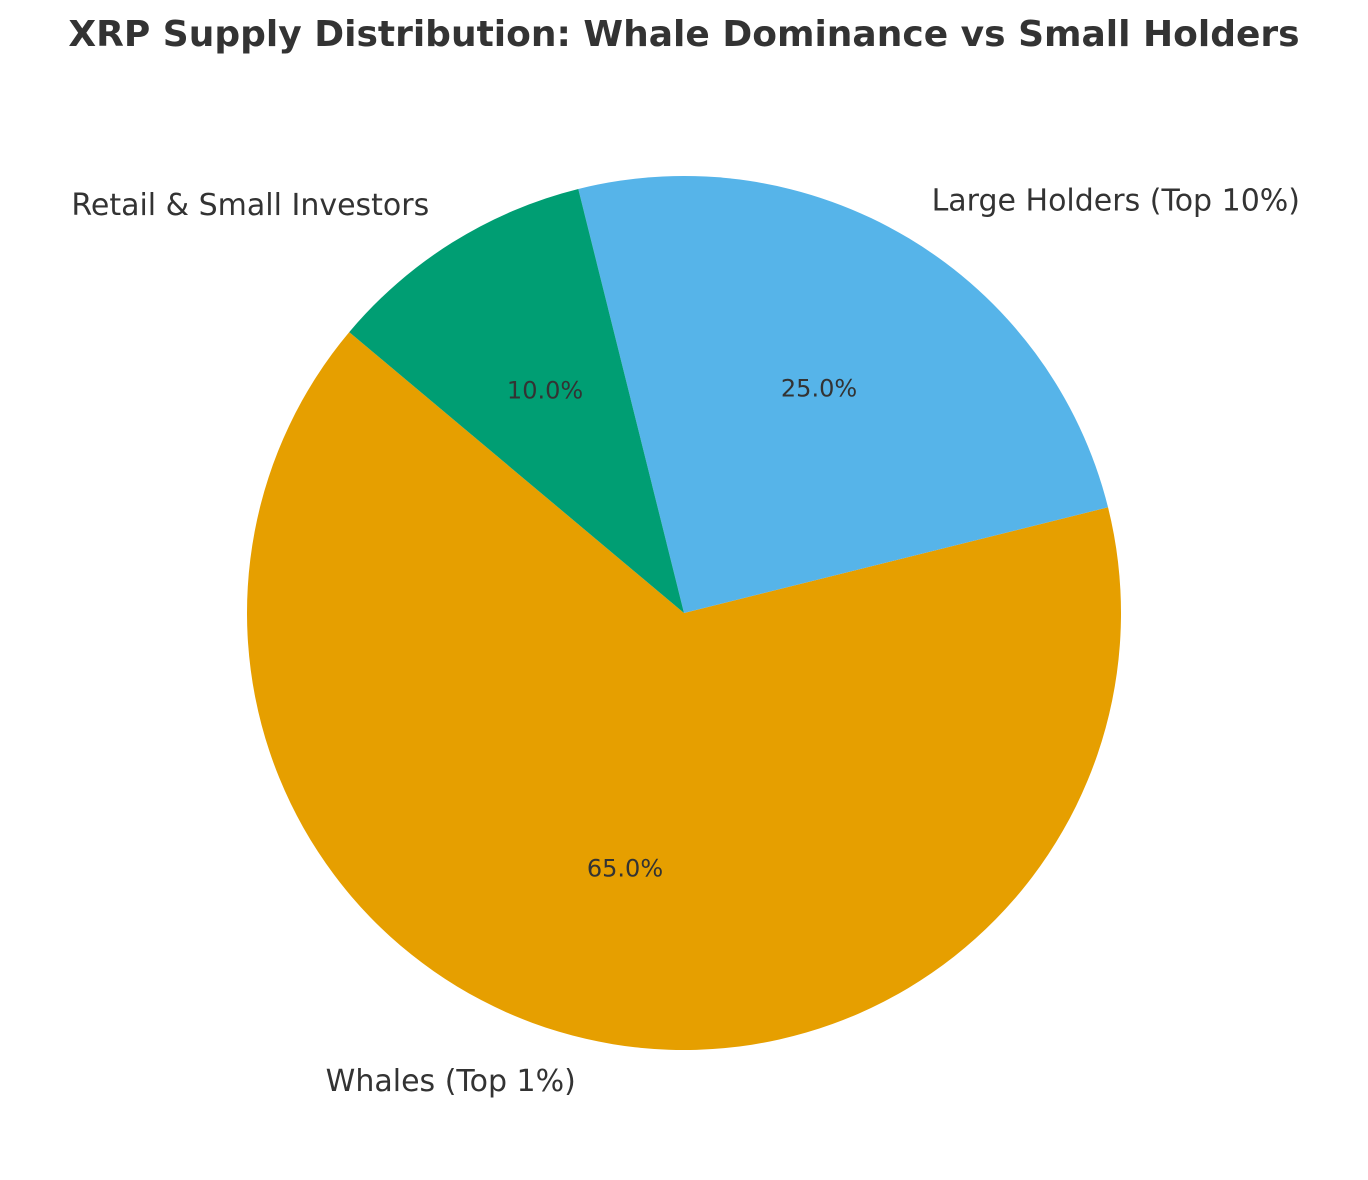 The width and height of the screenshot is (1368, 1180). I want to click on slice-percent-label: 65.0%, so click(625, 868).